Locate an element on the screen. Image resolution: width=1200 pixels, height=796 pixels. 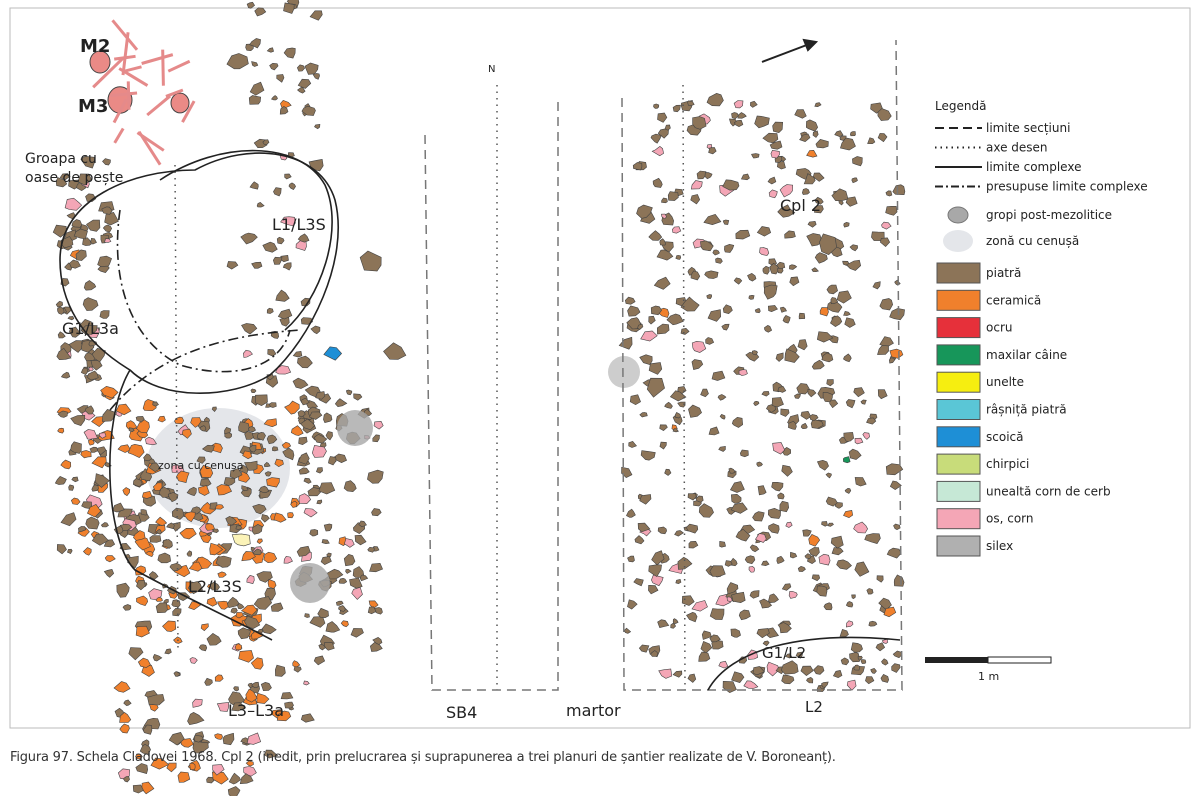
label-l2-l3s: L2/L3S is located at coordinates (215, 586).